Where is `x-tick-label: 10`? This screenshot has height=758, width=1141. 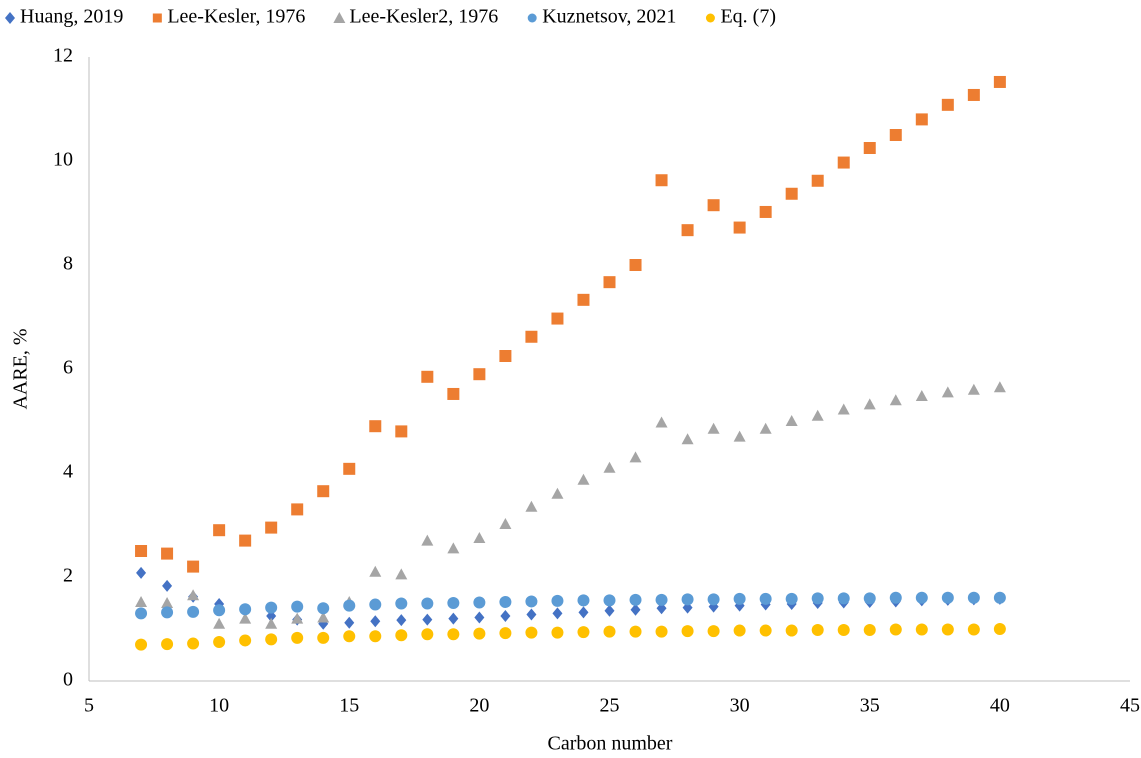
x-tick-label: 10 is located at coordinates (219, 706).